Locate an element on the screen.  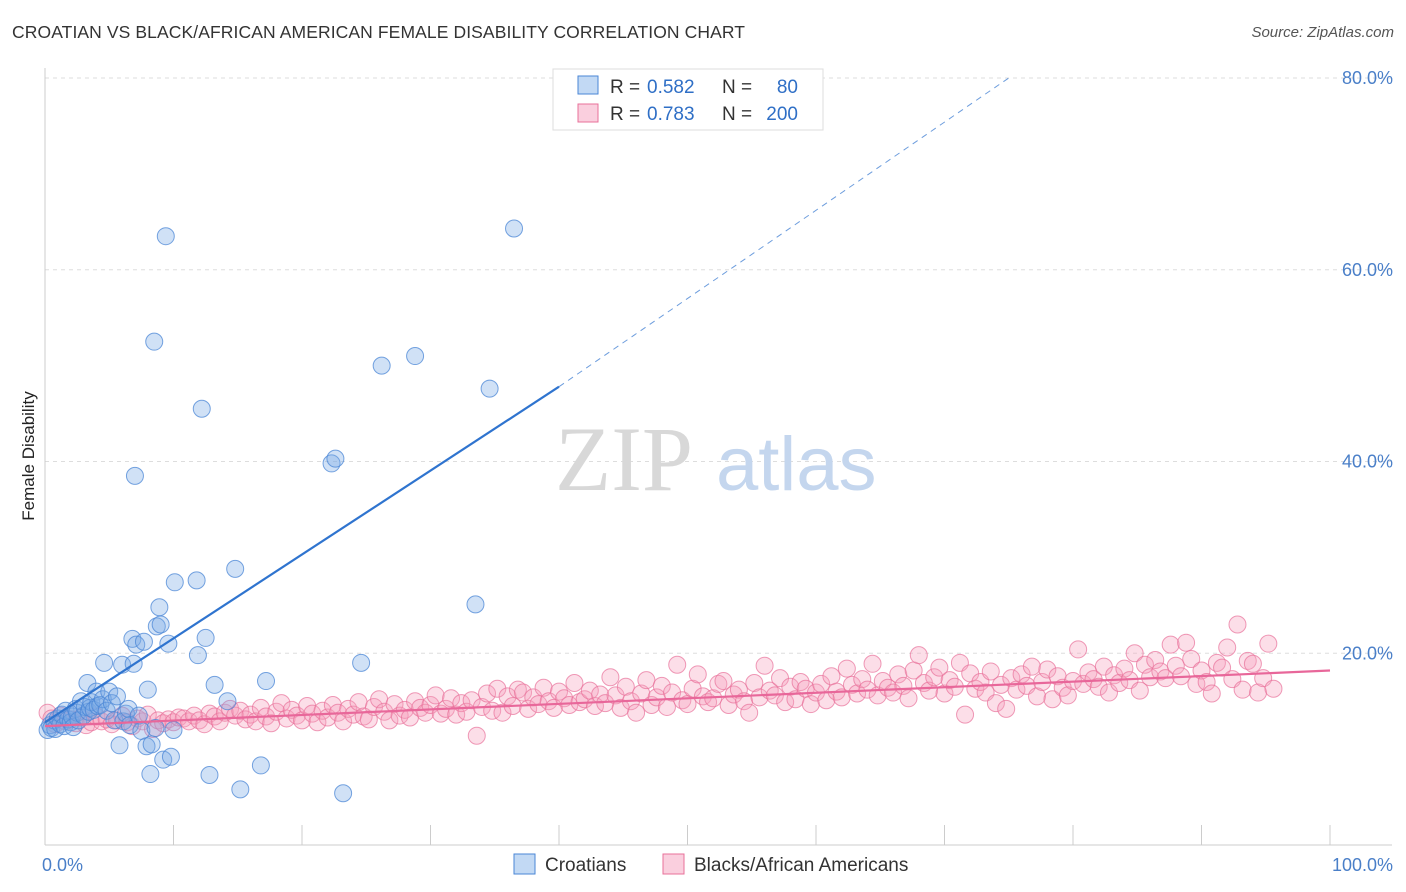
x-tick-label-min: 0.0% is located at coordinates (62, 865).